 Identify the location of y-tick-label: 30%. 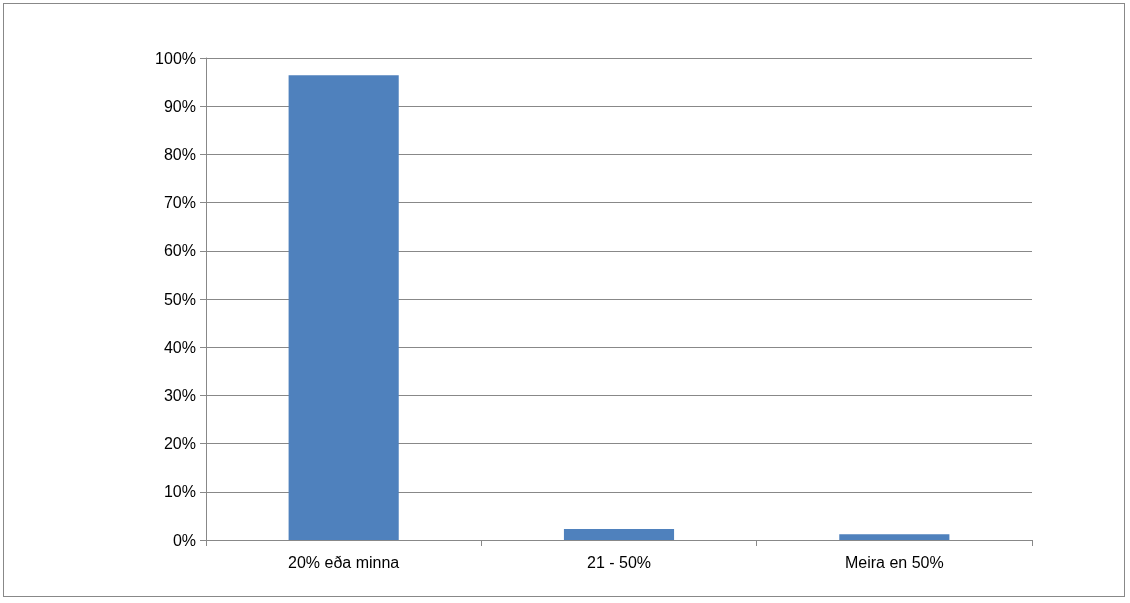
(179, 395).